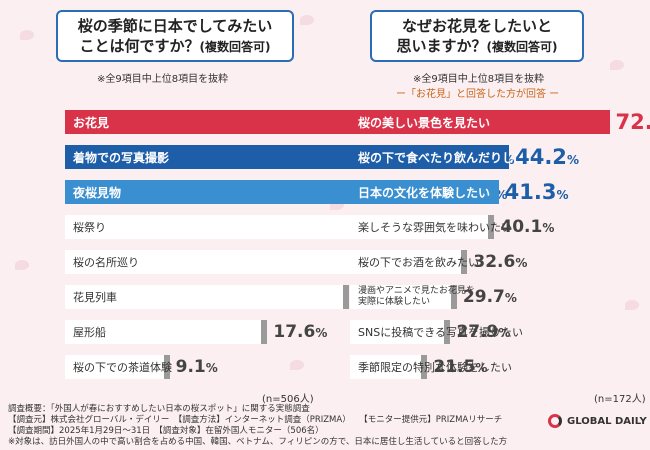  What do you see at coordinates (536, 192) in the screenshot?
I see `chart2-value-label: 41.3%` at bounding box center [536, 192].